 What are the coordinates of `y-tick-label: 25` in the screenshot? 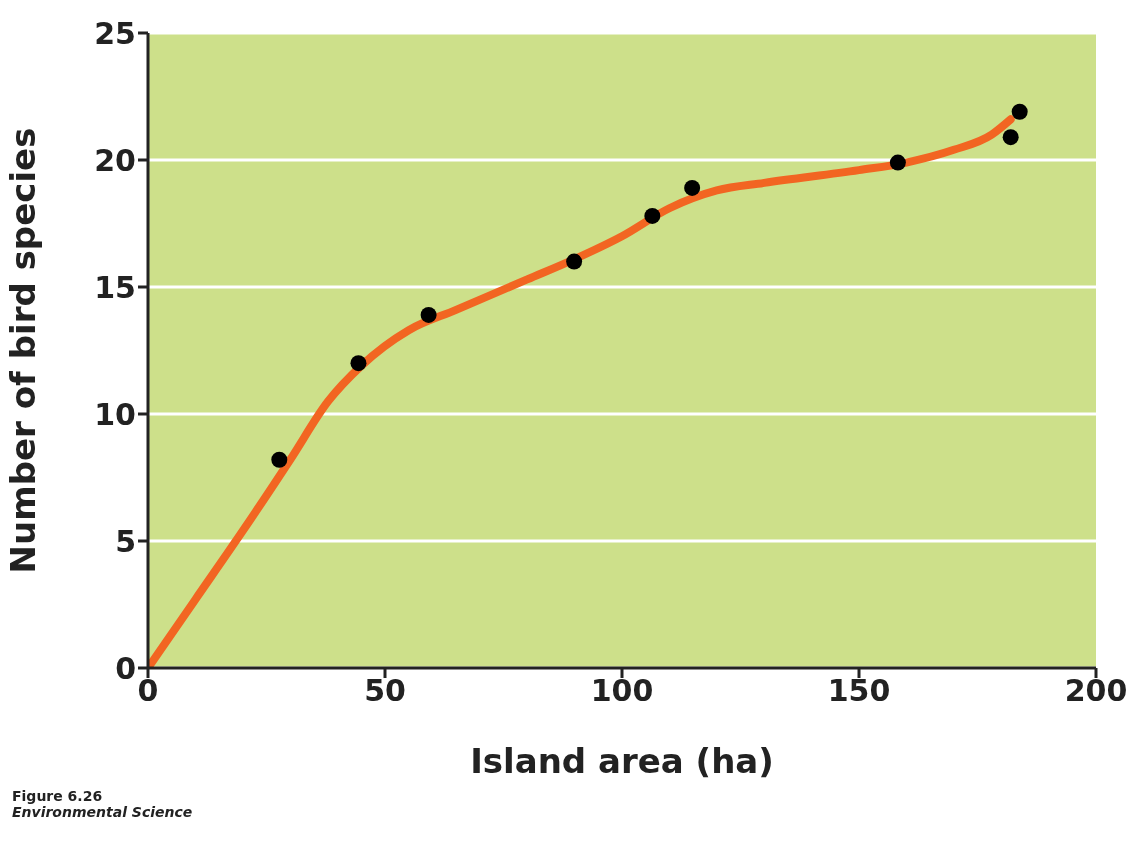 It's located at (115, 33).